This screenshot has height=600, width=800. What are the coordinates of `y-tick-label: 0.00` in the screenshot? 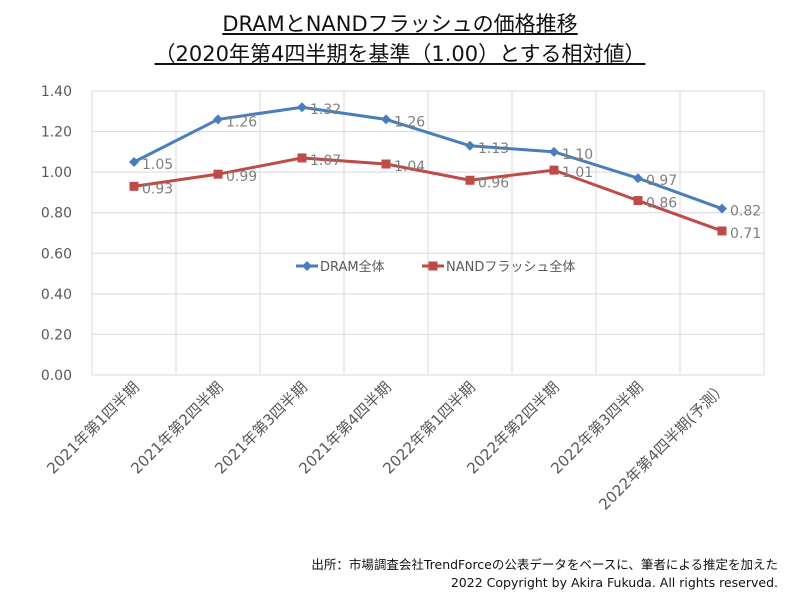 It's located at (56, 376).